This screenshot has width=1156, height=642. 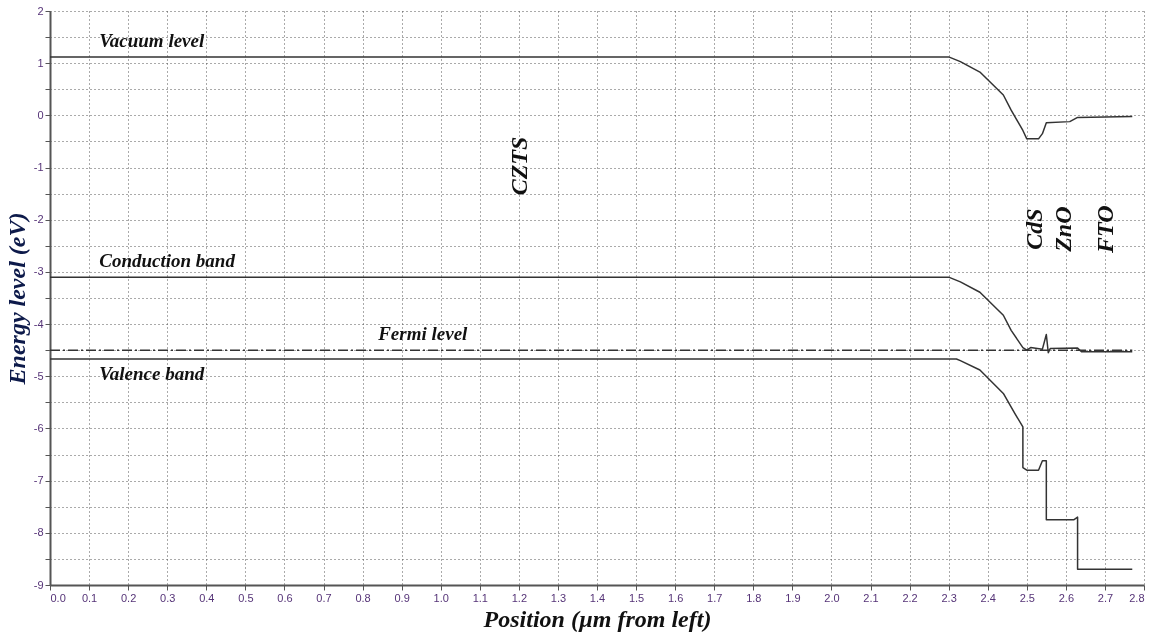 I want to click on x-tick-label: 2.8, so click(x=1137, y=597).